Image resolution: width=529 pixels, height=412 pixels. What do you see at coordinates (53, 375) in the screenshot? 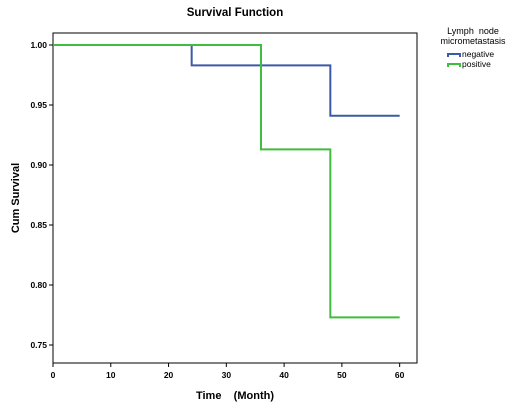
I see `x-tick-label: 0` at bounding box center [53, 375].